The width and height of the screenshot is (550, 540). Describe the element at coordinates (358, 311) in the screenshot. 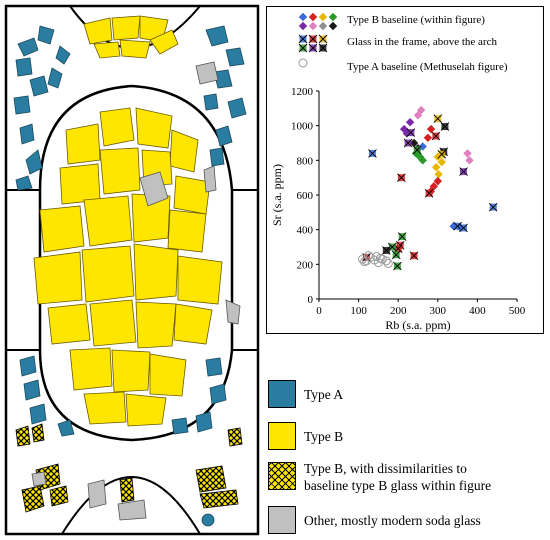

I see `x-tick-label: 100` at that location.